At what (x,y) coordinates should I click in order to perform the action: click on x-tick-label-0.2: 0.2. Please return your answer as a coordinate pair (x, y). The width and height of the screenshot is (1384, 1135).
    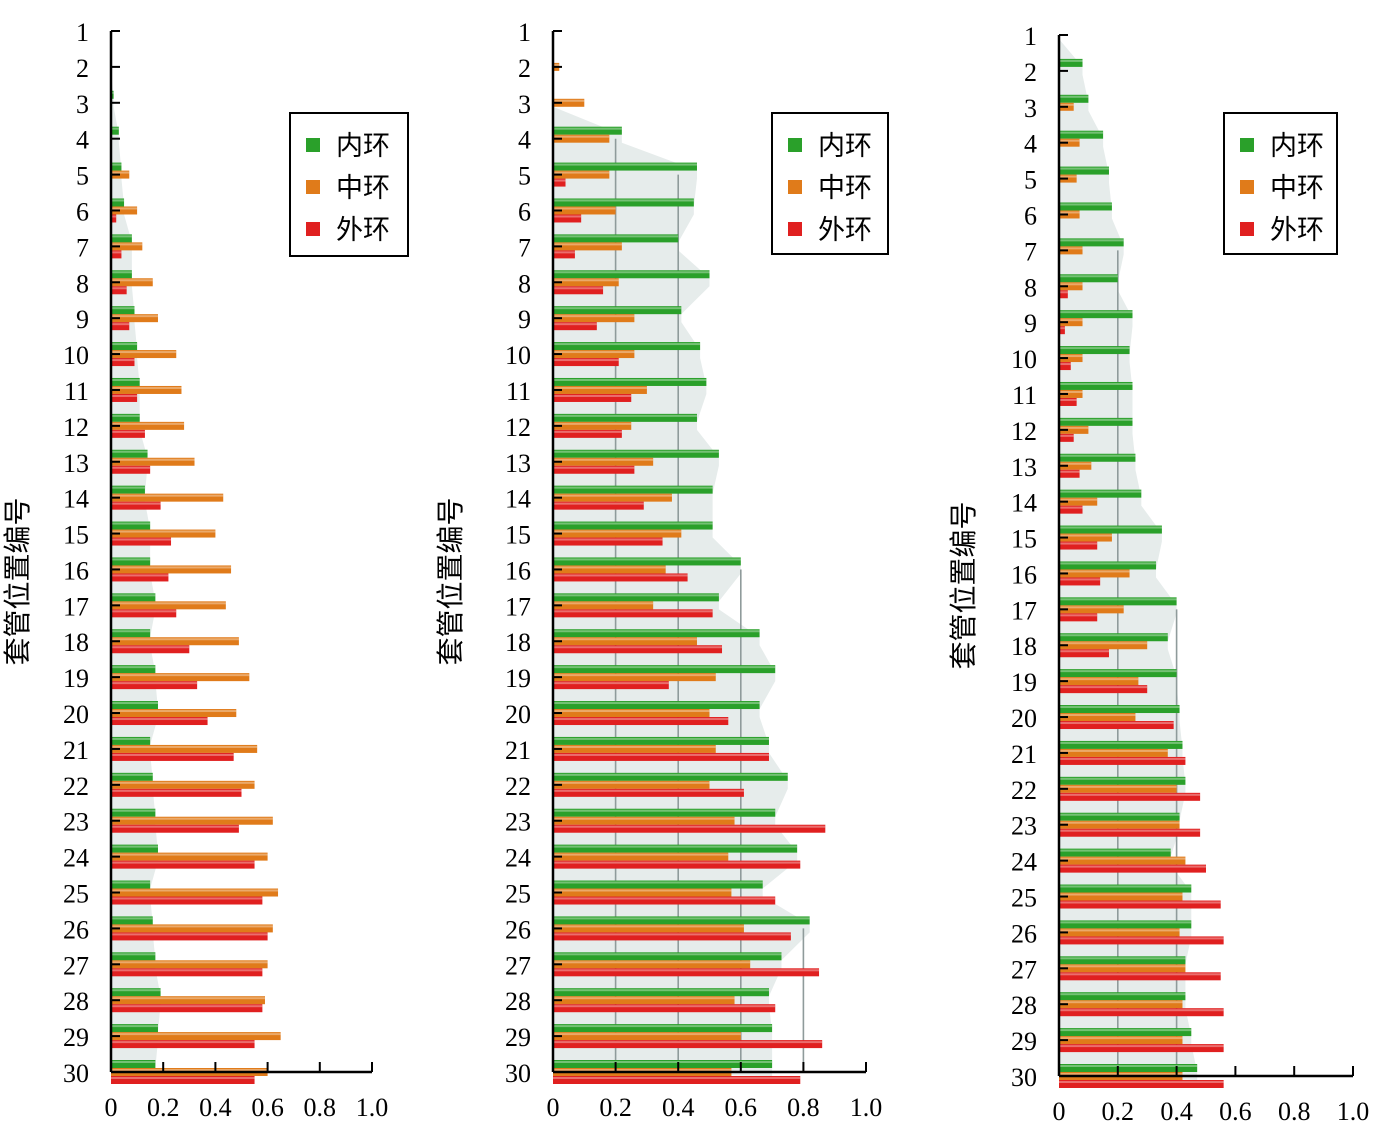
    Looking at the image, I should click on (163, 1107).